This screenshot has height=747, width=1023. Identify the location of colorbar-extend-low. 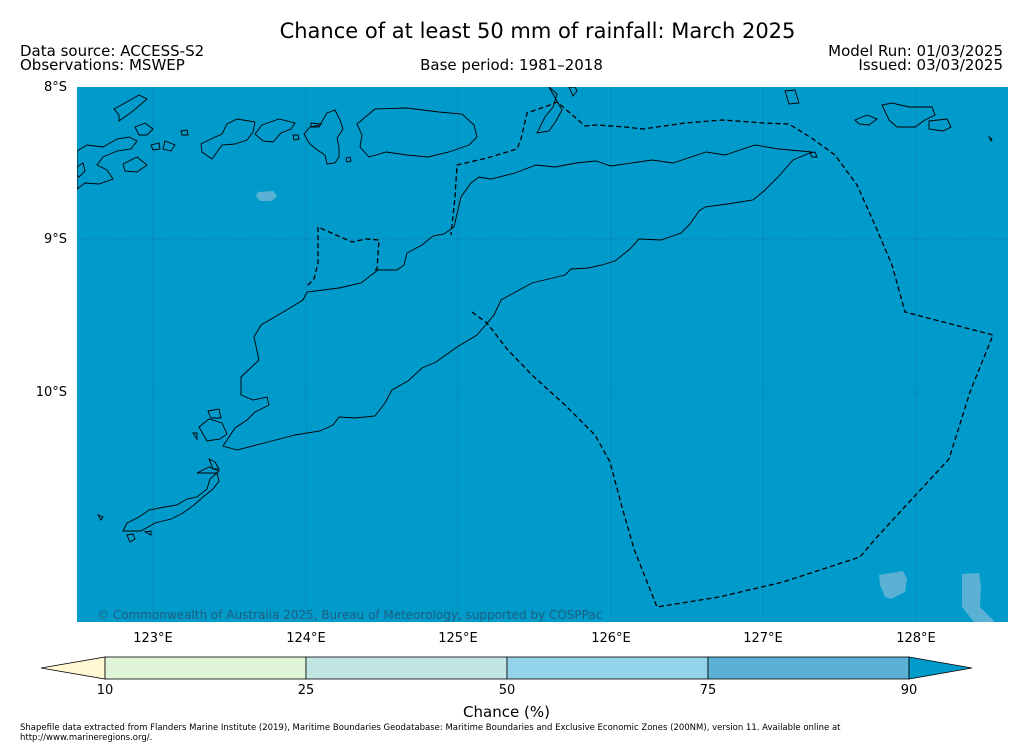
(73, 668).